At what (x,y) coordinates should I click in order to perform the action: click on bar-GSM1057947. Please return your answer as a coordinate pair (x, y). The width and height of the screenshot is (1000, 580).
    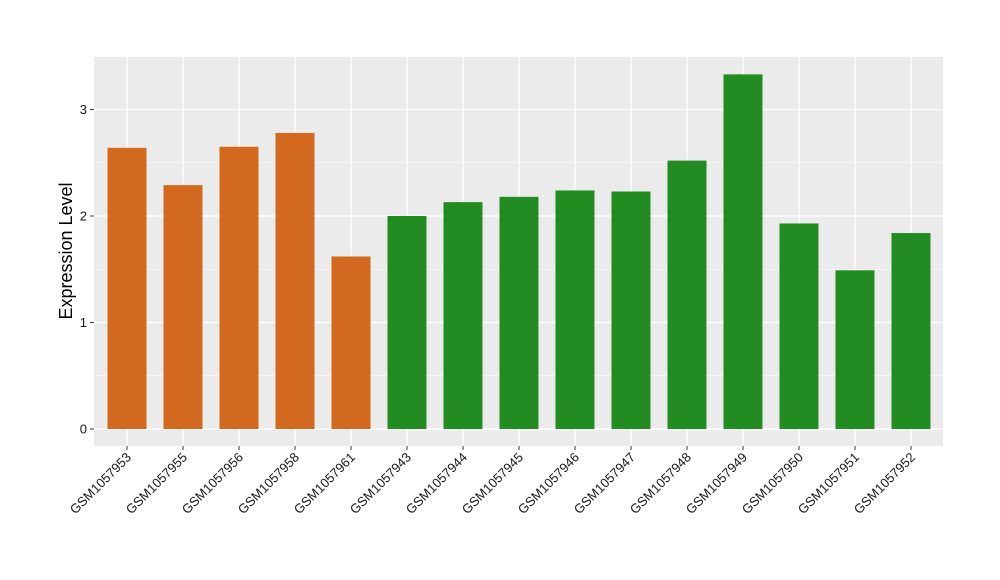
    Looking at the image, I should click on (631, 310).